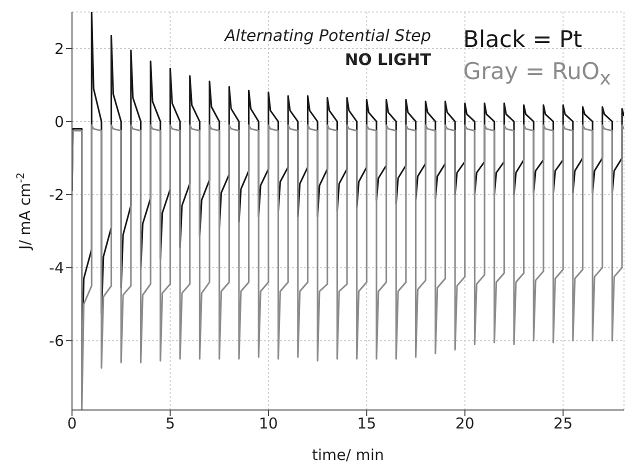 This screenshot has width=625, height=462. Describe the element at coordinates (56, 195) in the screenshot. I see `y-tick-label: -2` at that location.